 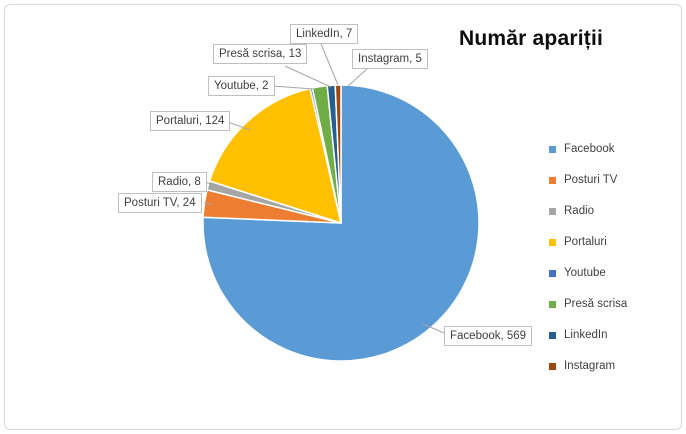 What do you see at coordinates (293, 87) in the screenshot?
I see `leader-line-youtube` at bounding box center [293, 87].